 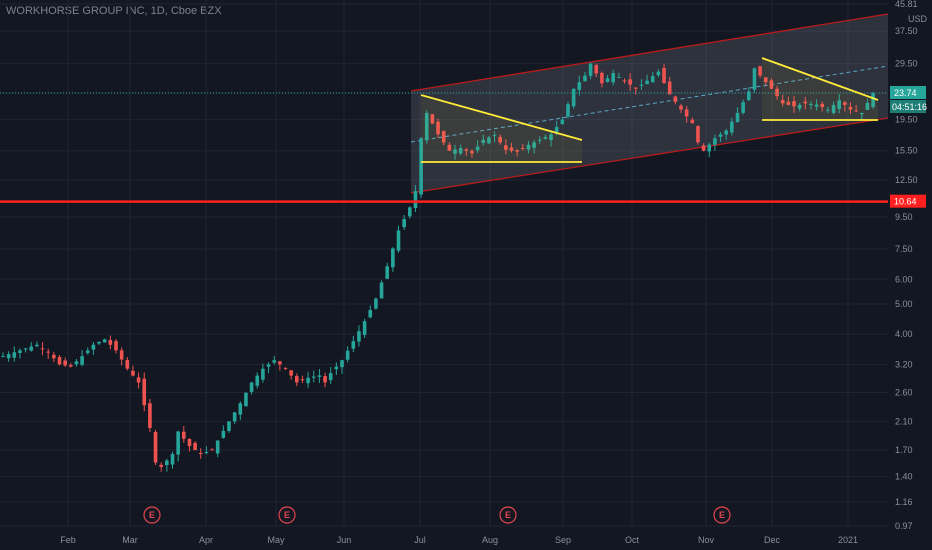 I want to click on price-tick-label: 37.50, so click(x=906, y=31).